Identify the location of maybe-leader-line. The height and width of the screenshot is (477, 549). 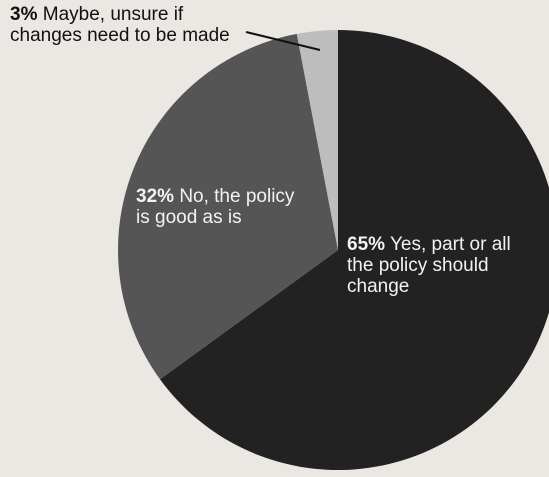
(283, 41).